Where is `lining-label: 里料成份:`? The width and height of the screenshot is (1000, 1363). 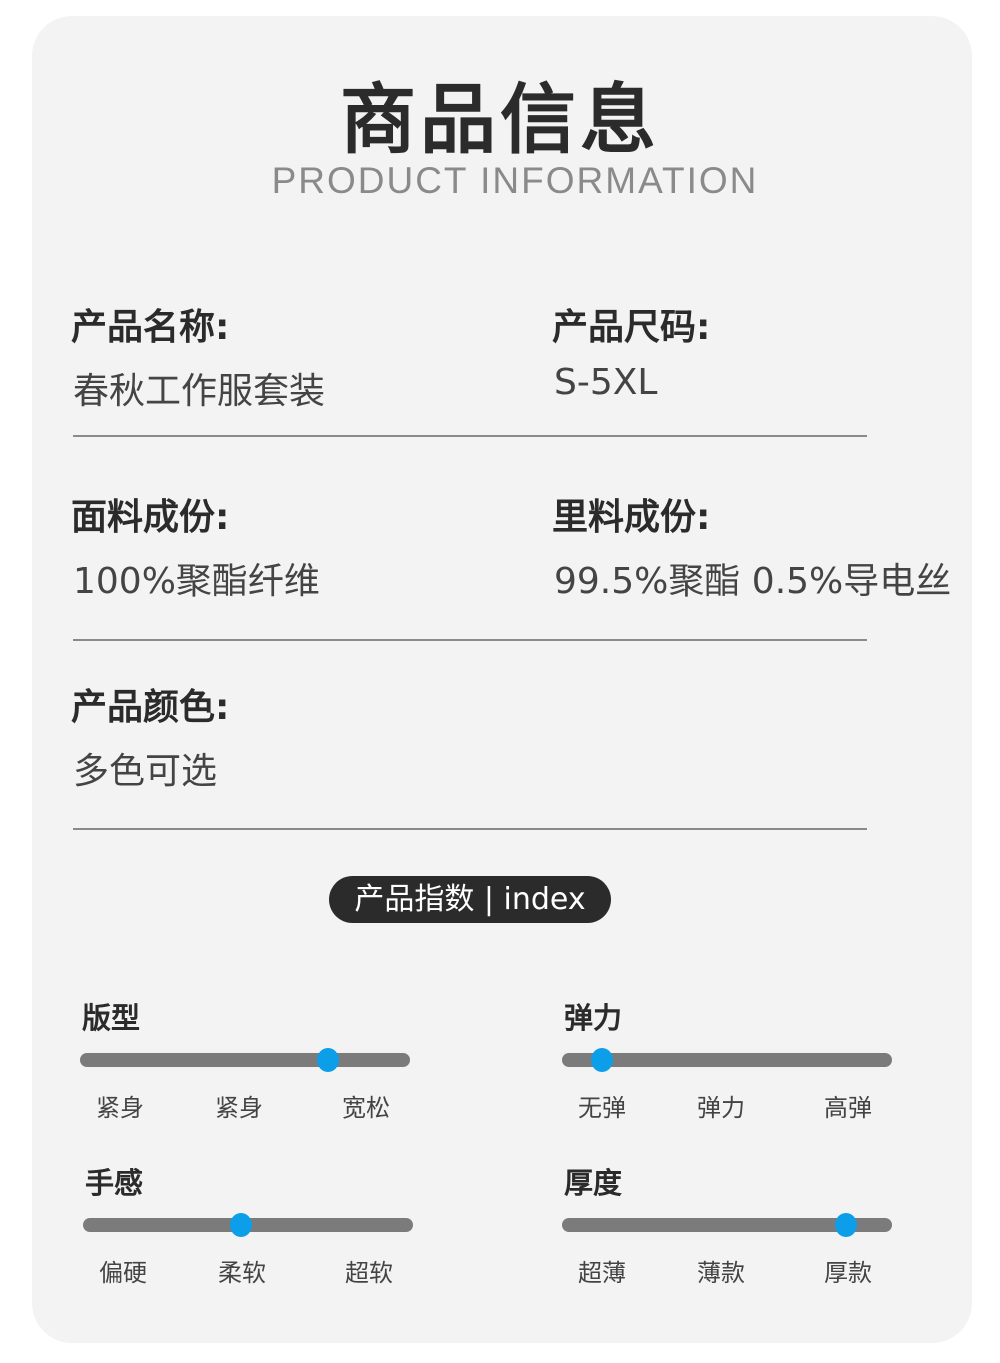 lining-label: 里料成份: is located at coordinates (631, 517).